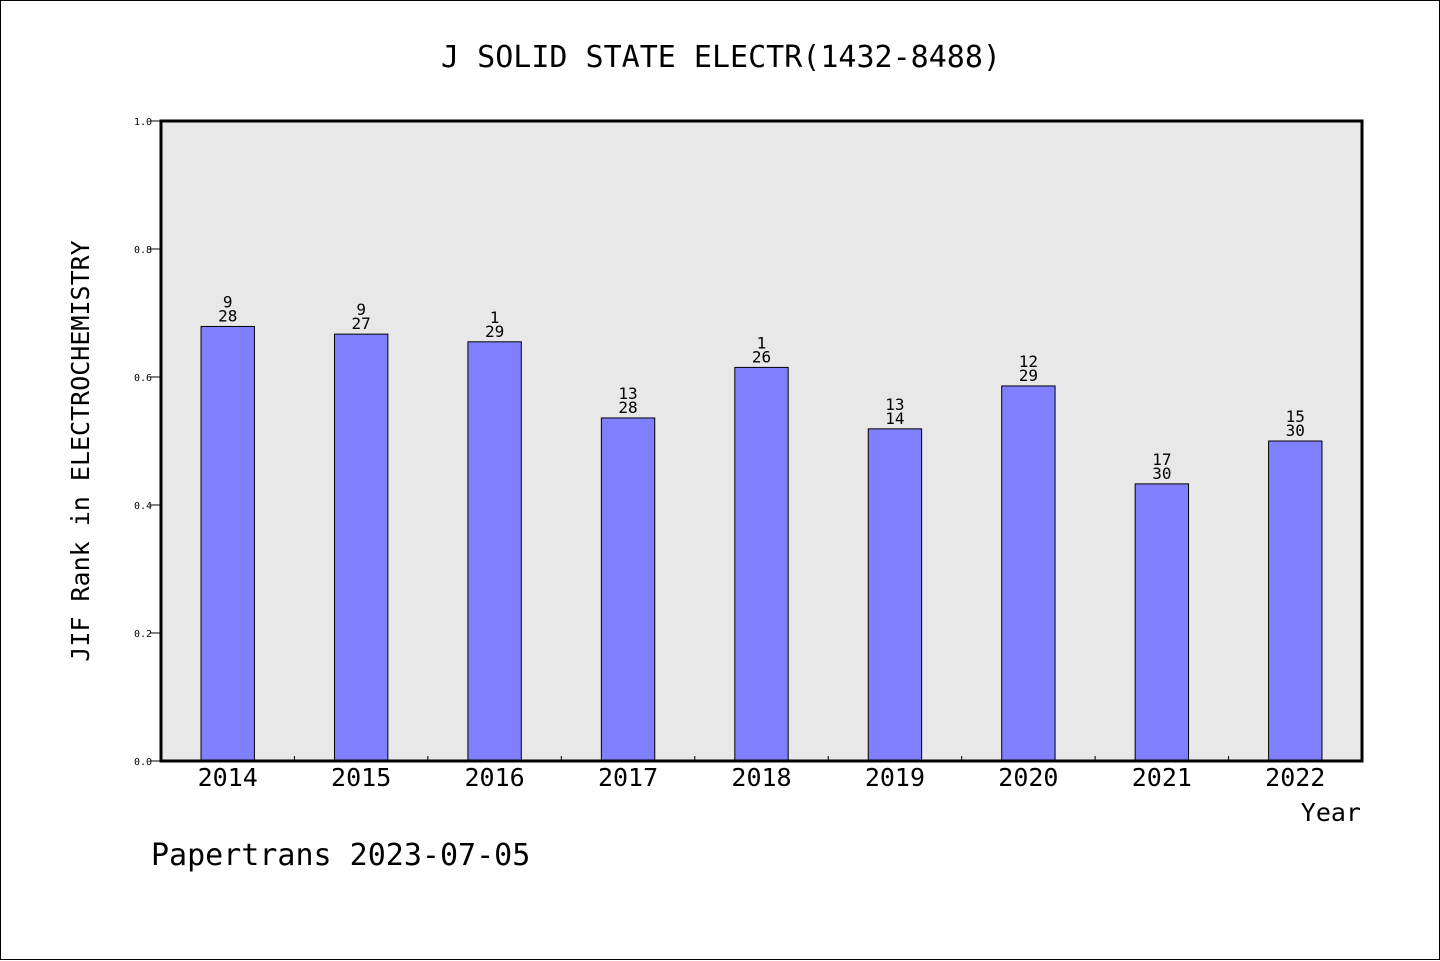  Describe the element at coordinates (894, 418) in the screenshot. I see `bar-total-label: 14` at that location.